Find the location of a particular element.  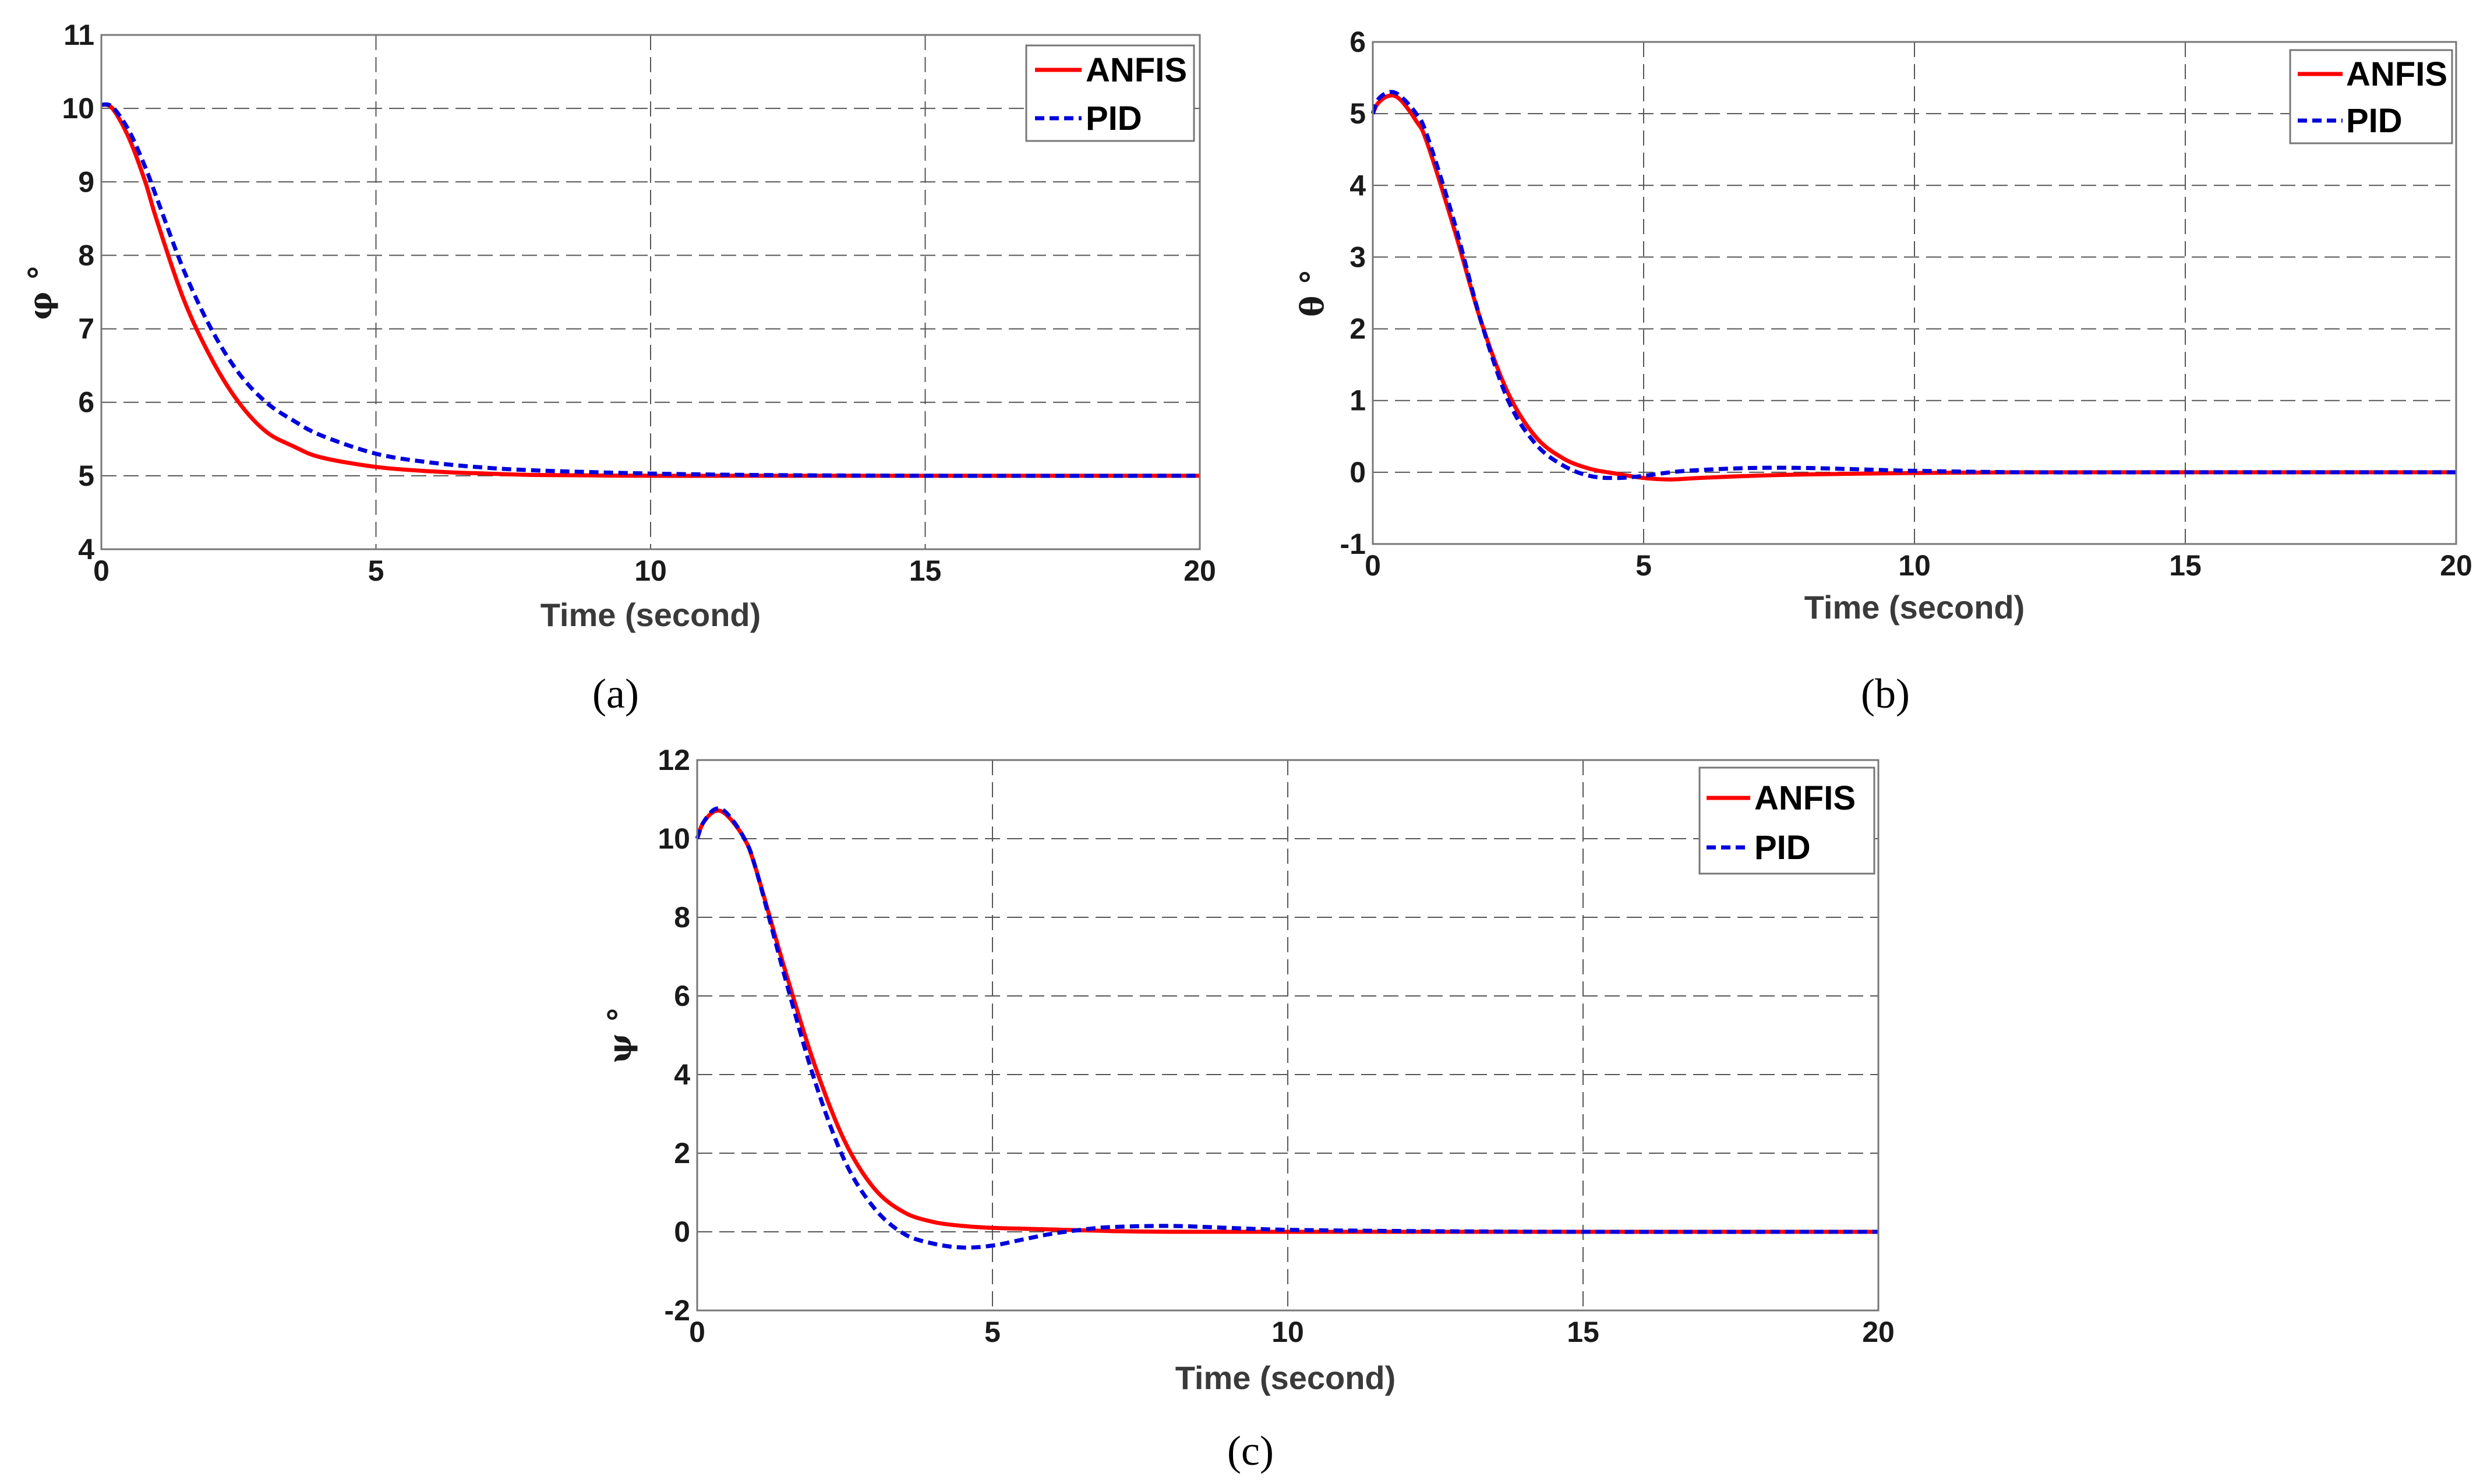

plot-frame is located at coordinates (1914, 293).